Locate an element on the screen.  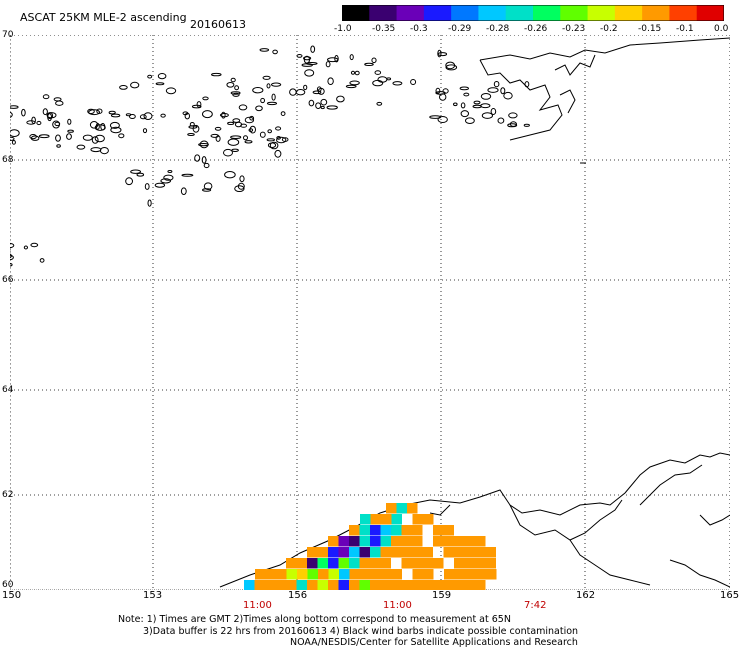
colorbar-tick-label: -0.2 is located at coordinates (609, 29).